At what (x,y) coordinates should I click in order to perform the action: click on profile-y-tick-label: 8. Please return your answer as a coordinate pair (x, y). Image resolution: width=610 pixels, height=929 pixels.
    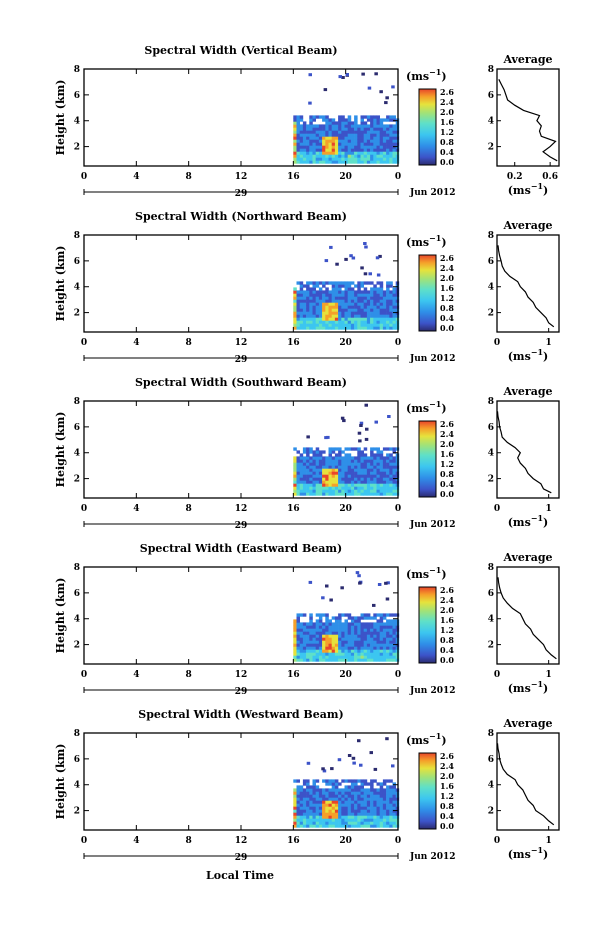
    Looking at the image, I should click on (491, 402).